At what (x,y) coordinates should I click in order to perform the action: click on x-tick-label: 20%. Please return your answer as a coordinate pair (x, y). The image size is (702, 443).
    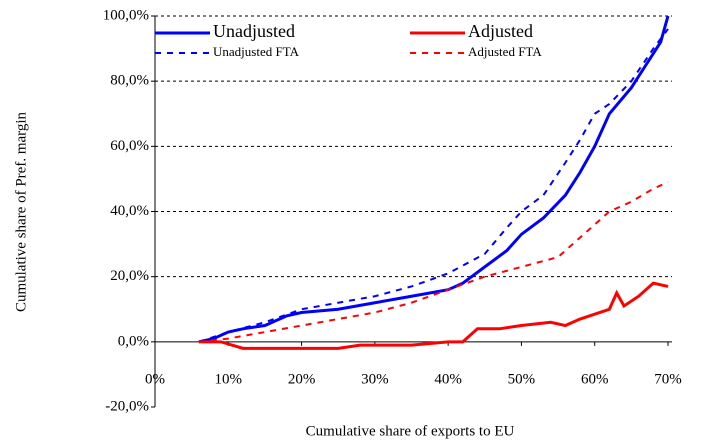
    Looking at the image, I should click on (302, 379).